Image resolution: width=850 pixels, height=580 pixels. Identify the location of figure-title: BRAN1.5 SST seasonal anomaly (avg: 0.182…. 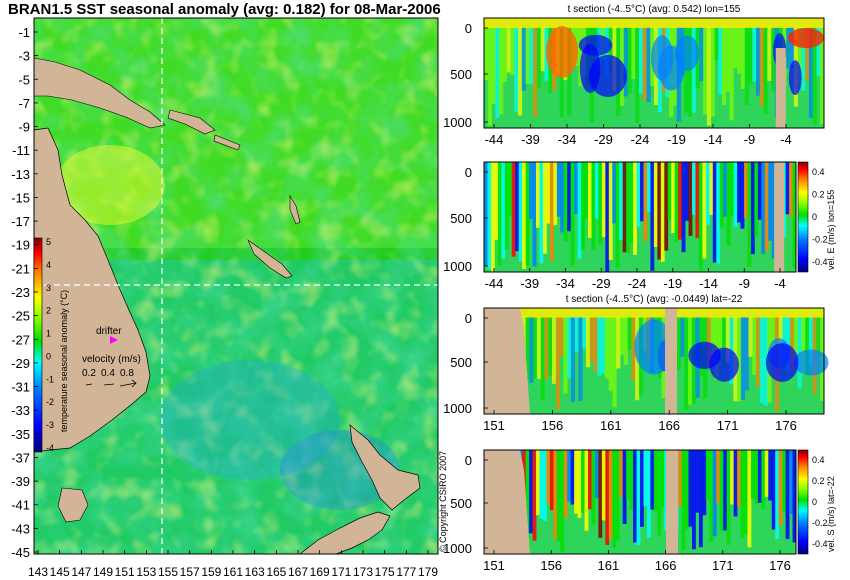
(224, 9).